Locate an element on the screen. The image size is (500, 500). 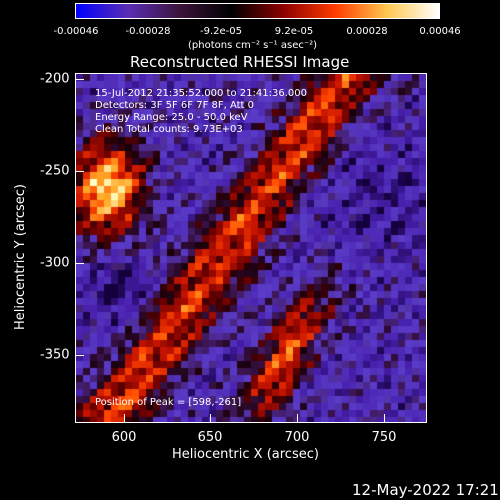
colorbar-tick: 9.2e-05 is located at coordinates (294, 31).